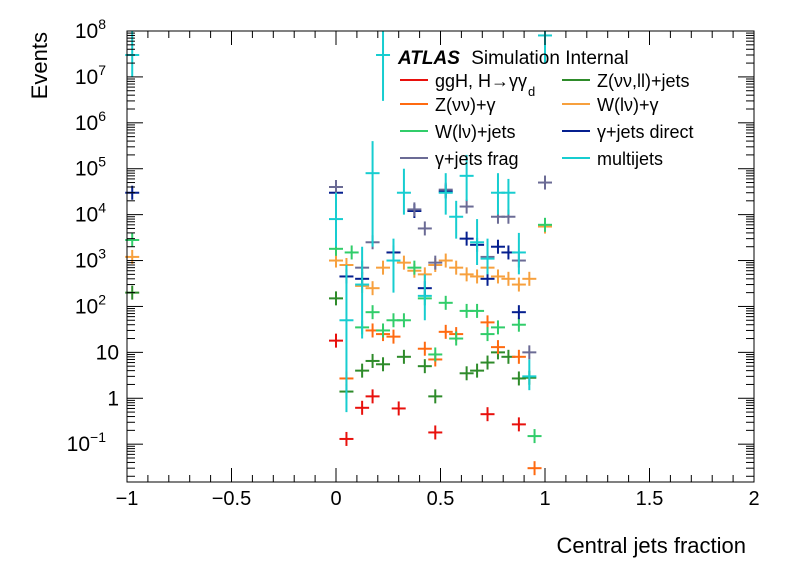 This screenshot has width=796, height=572. I want to click on legend-name: γ+jets frag, so click(477, 159).